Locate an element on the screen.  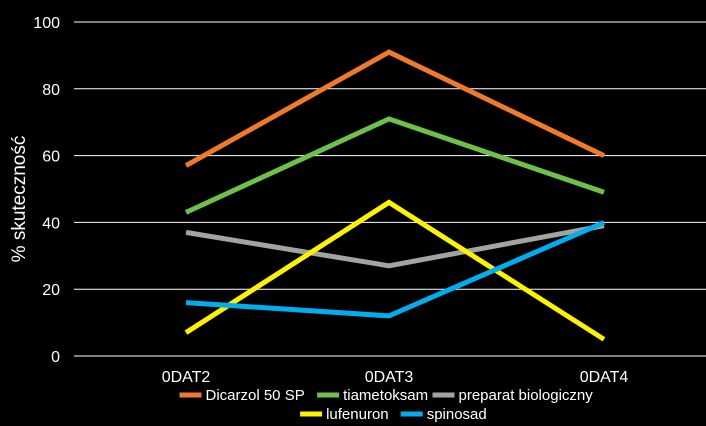
y-tick-label: 0 is located at coordinates (55, 357).